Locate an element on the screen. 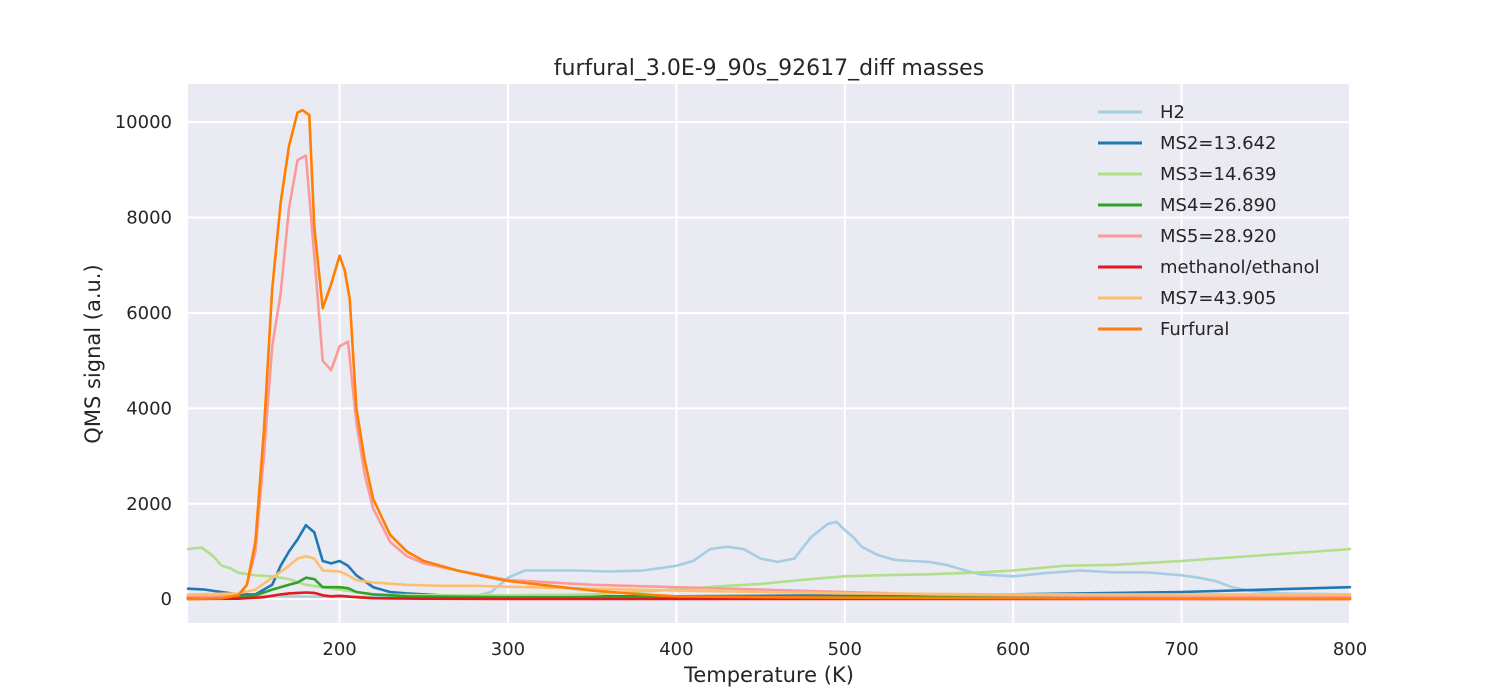  legend-label: Furfural is located at coordinates (1194, 329).